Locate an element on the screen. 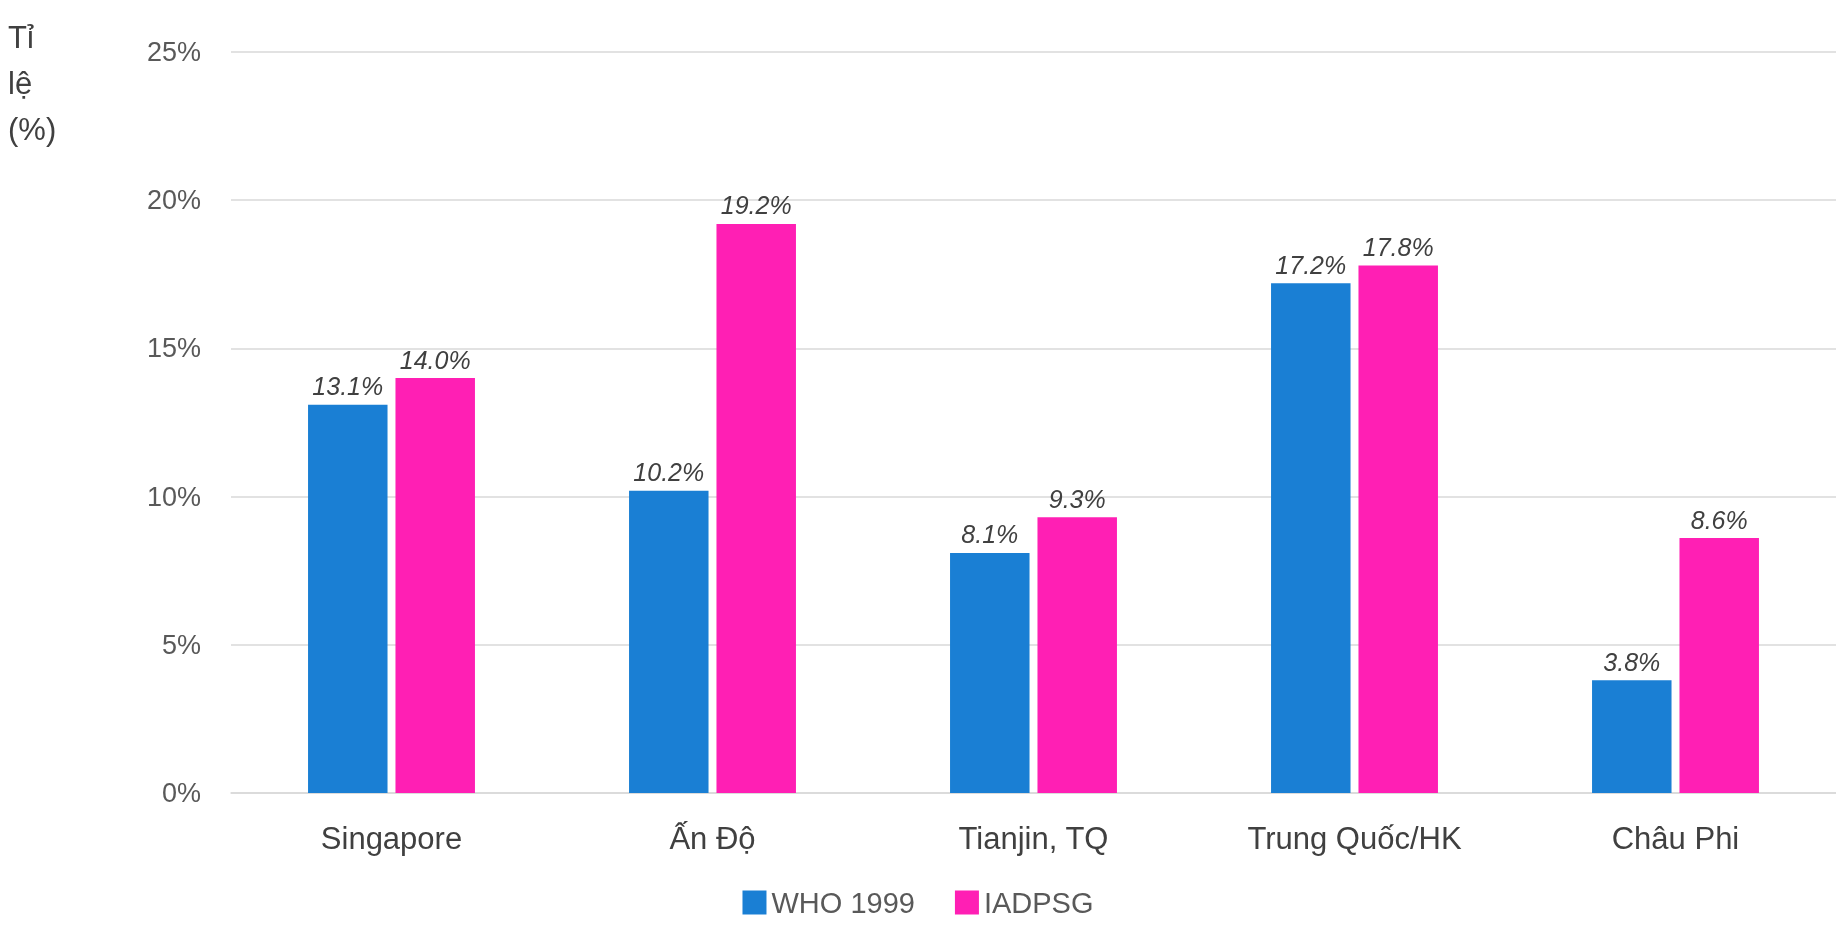 Image resolution: width=1836 pixels, height=926 pixels. data-label: 8.6% is located at coordinates (1719, 519).